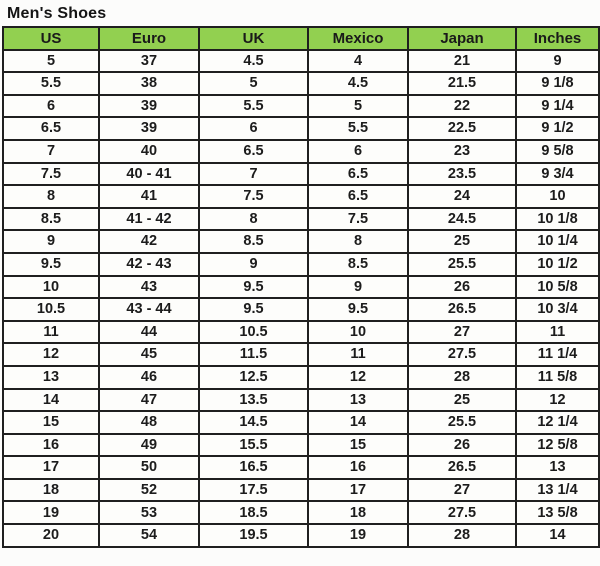 Image resolution: width=600 pixels, height=566 pixels. I want to click on table-cell: 11 5/8, so click(557, 377).